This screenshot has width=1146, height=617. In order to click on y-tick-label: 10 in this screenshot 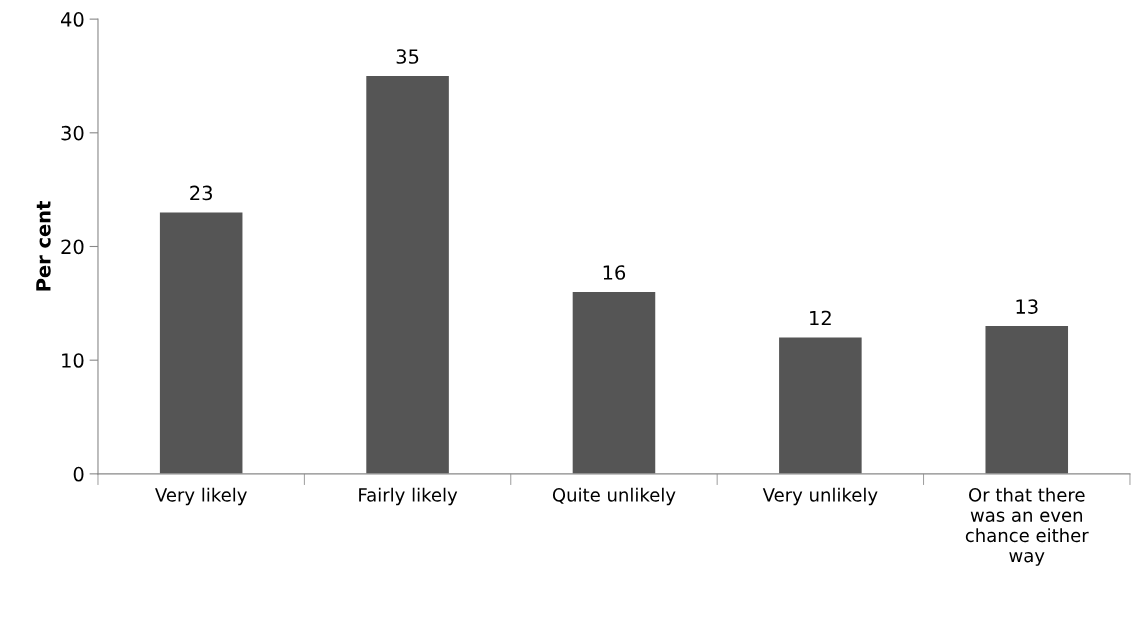, I will do `click(73, 360)`.